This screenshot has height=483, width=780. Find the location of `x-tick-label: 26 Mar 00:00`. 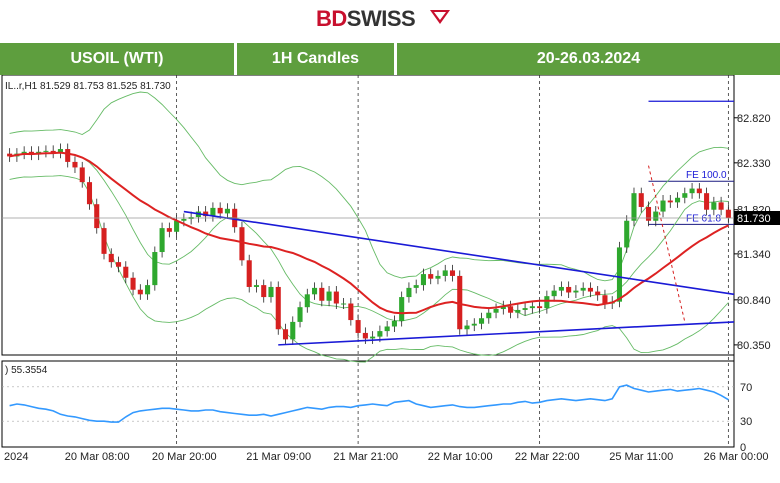

x-tick-label: 26 Mar 00:00 is located at coordinates (736, 457).